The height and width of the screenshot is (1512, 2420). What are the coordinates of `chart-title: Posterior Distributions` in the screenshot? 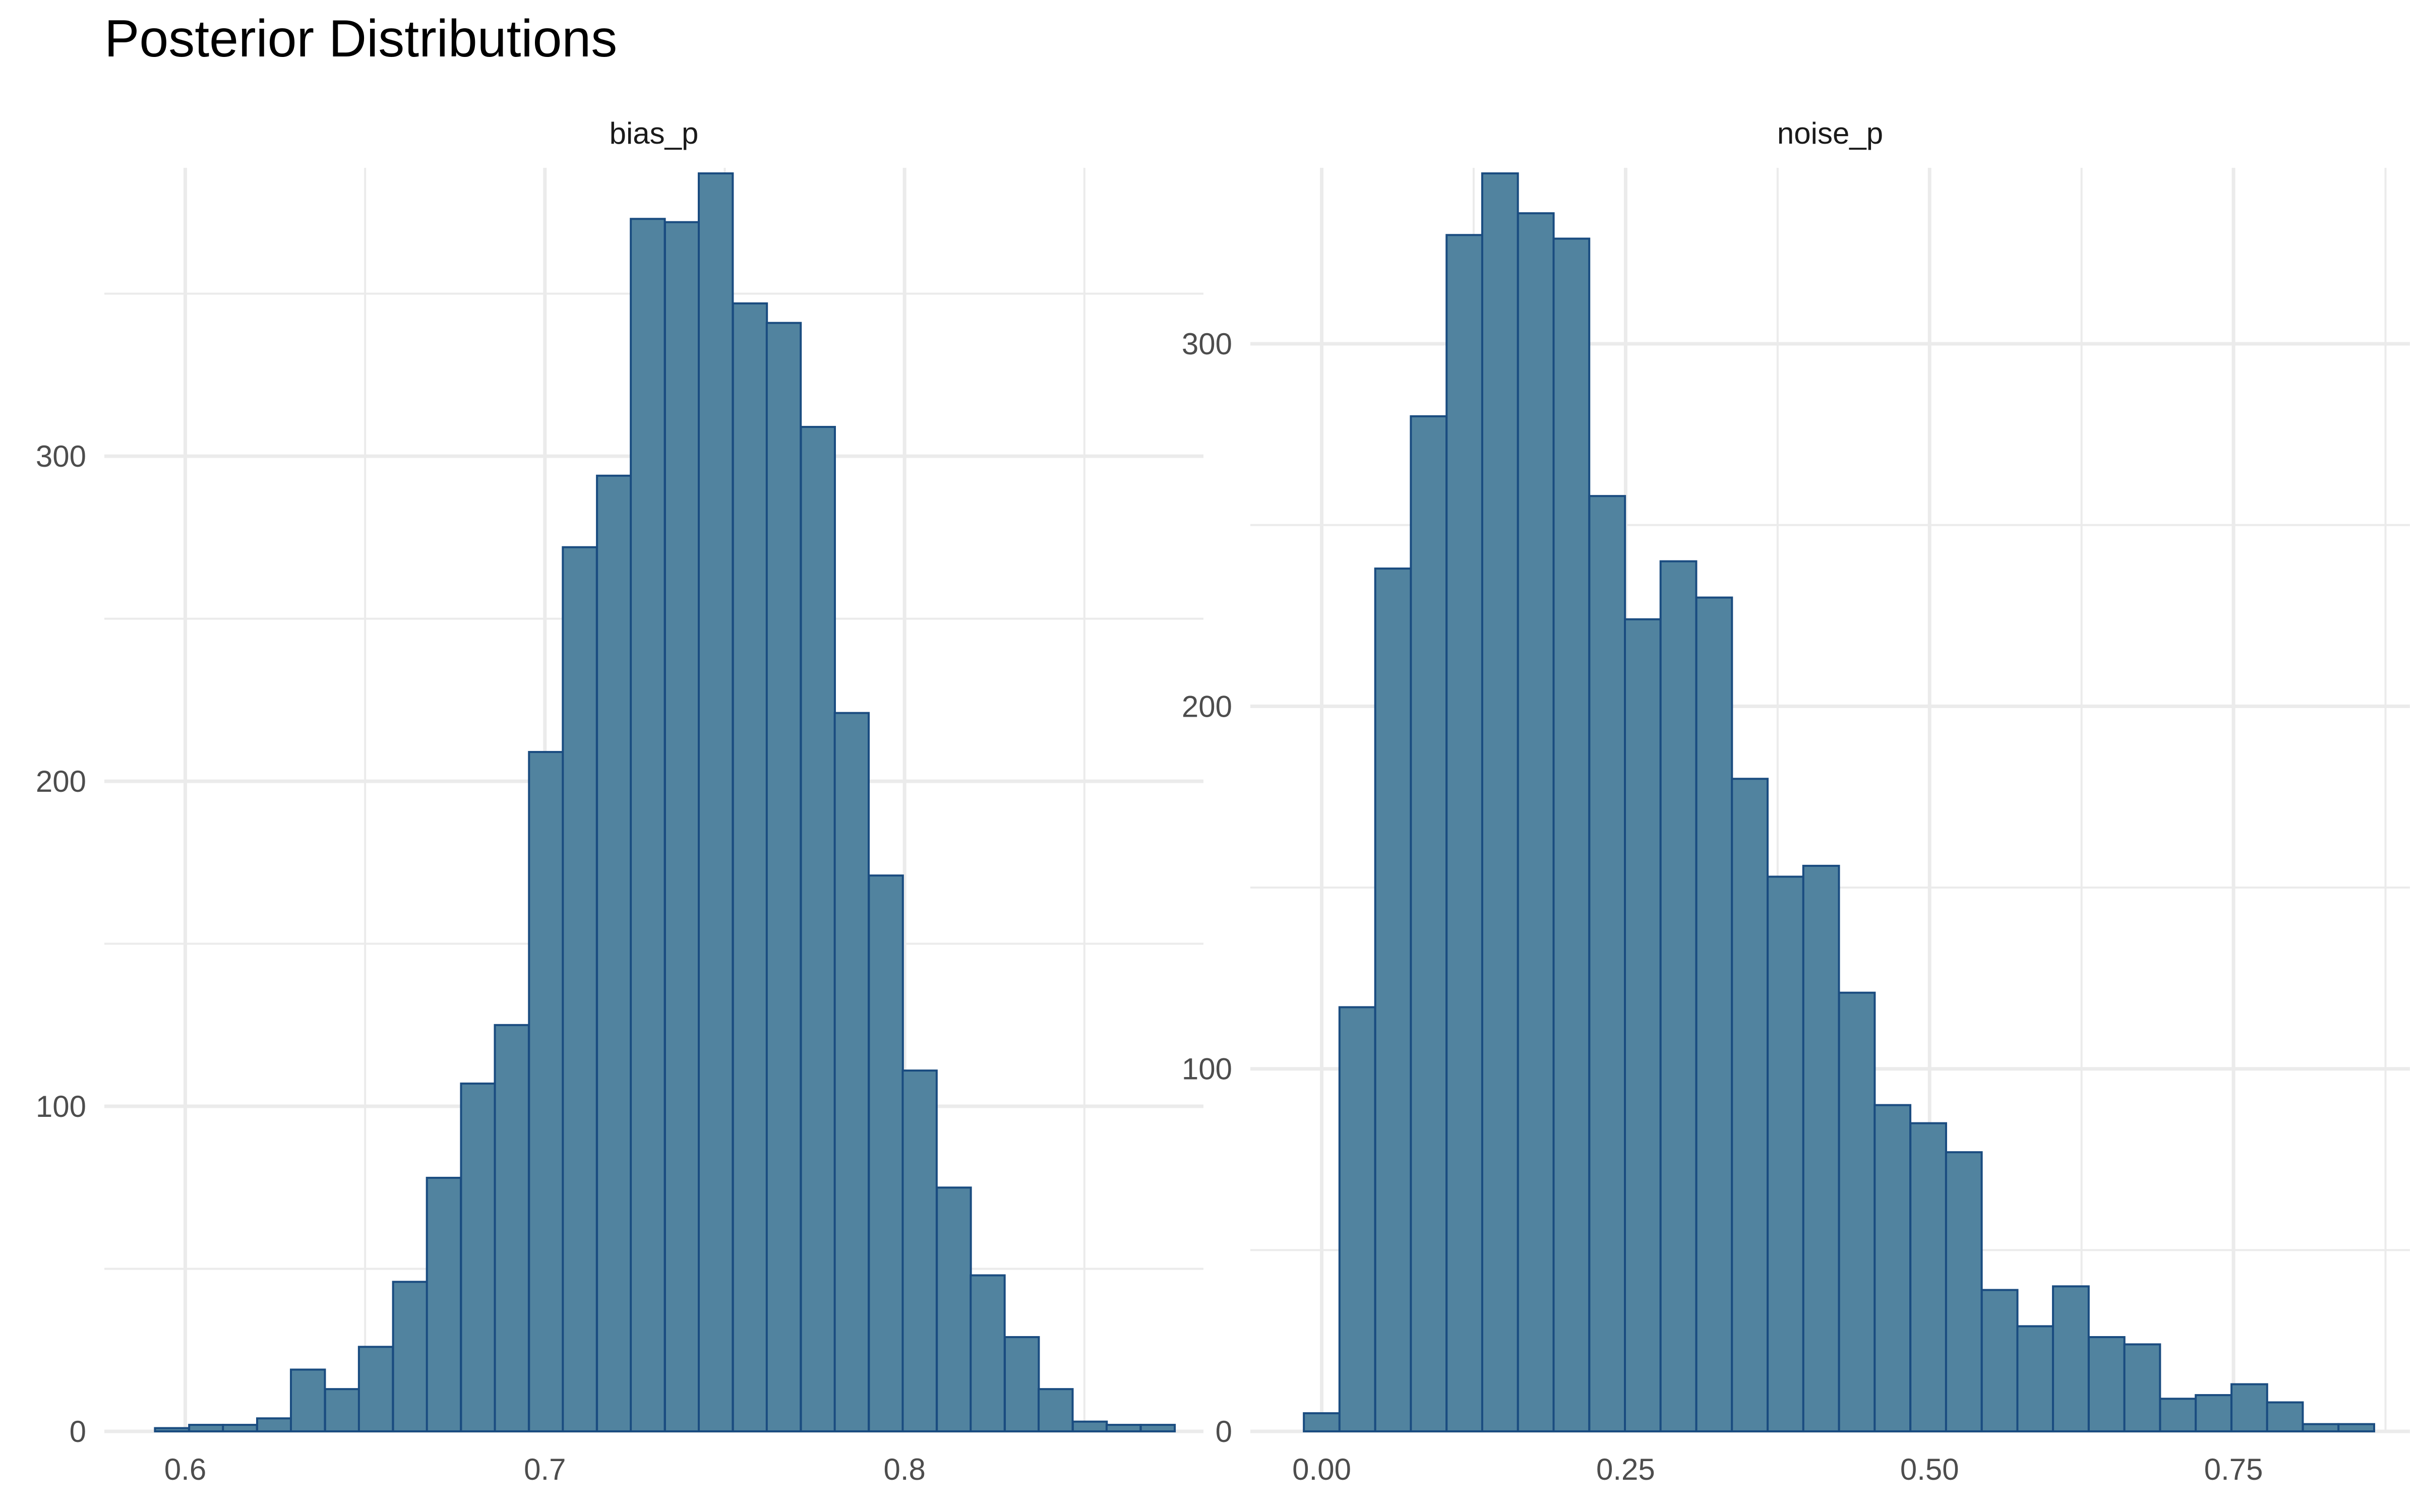 It's located at (361, 39).